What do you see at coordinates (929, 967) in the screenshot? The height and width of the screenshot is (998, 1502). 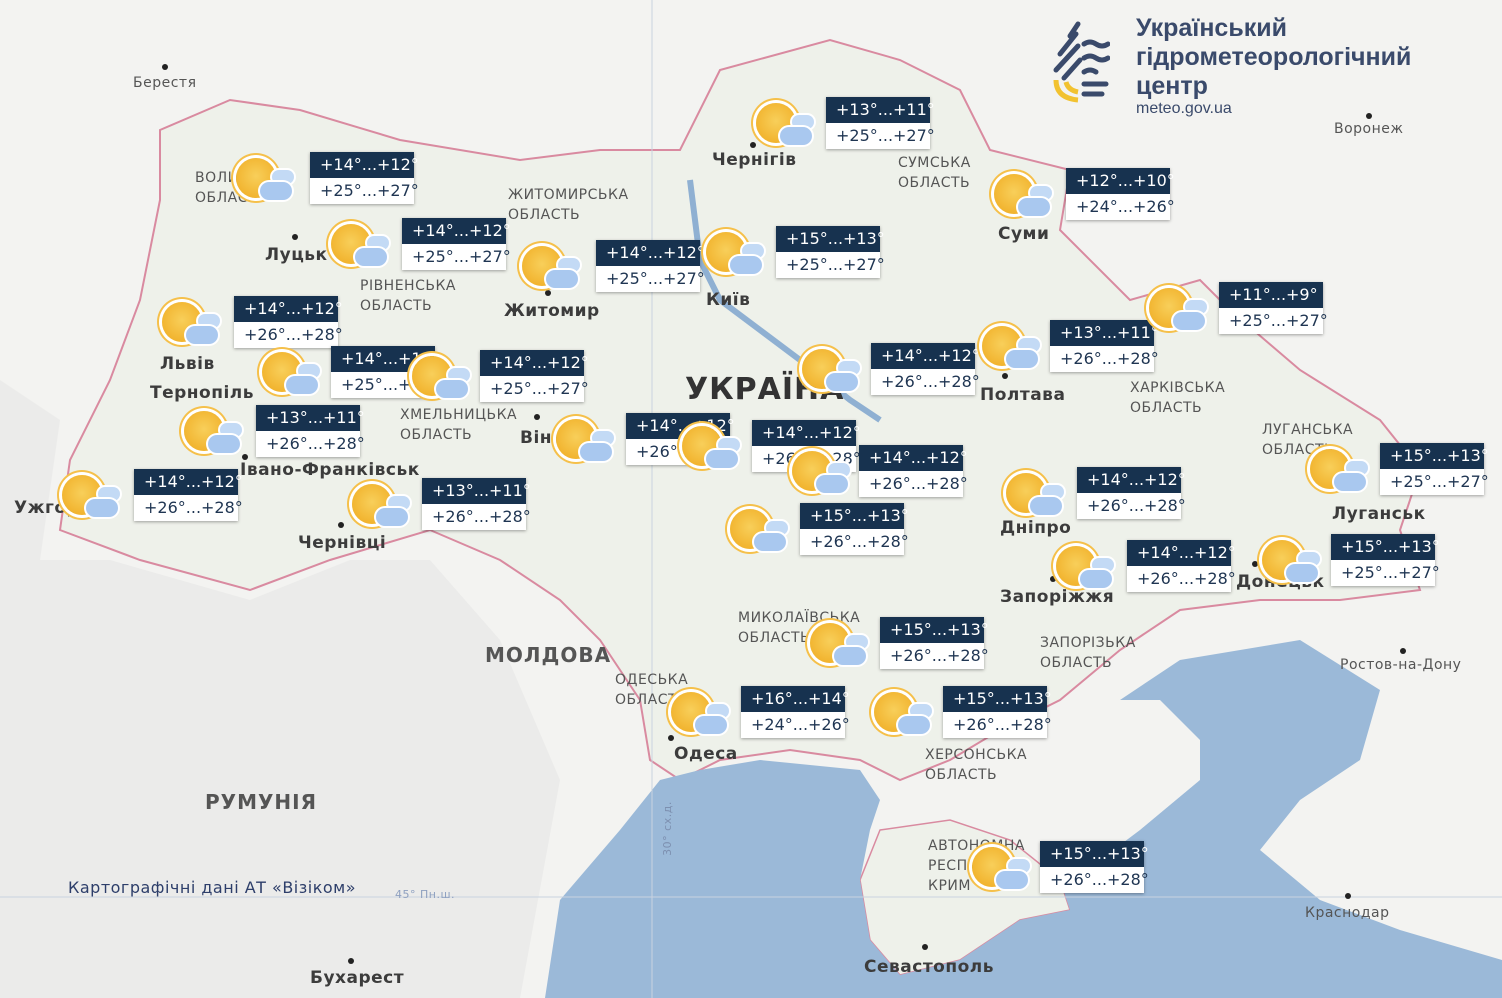 I see `place-label-sevastopol: Севастополь` at bounding box center [929, 967].